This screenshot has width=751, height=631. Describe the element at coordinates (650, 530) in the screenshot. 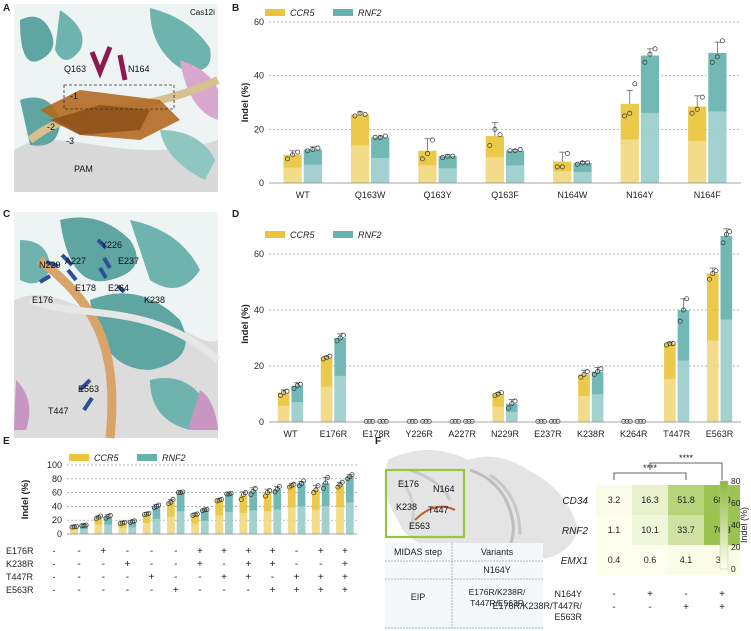

I see `heatmap-value: 10.1` at that location.